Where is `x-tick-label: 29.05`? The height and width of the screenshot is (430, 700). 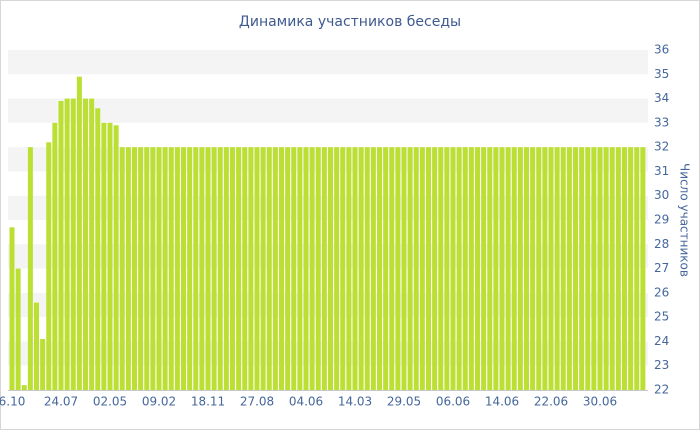
x-tick-label: 29.05 is located at coordinates (404, 402).